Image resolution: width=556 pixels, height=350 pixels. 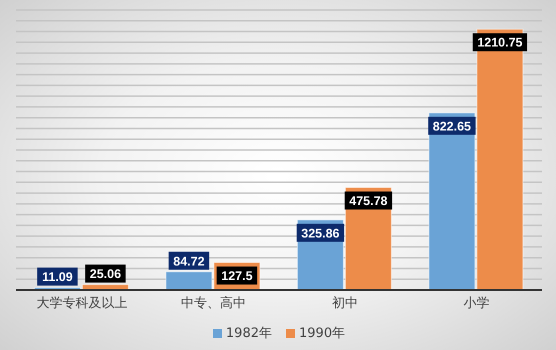 I want to click on data-label: 1210.75, so click(x=500, y=43).